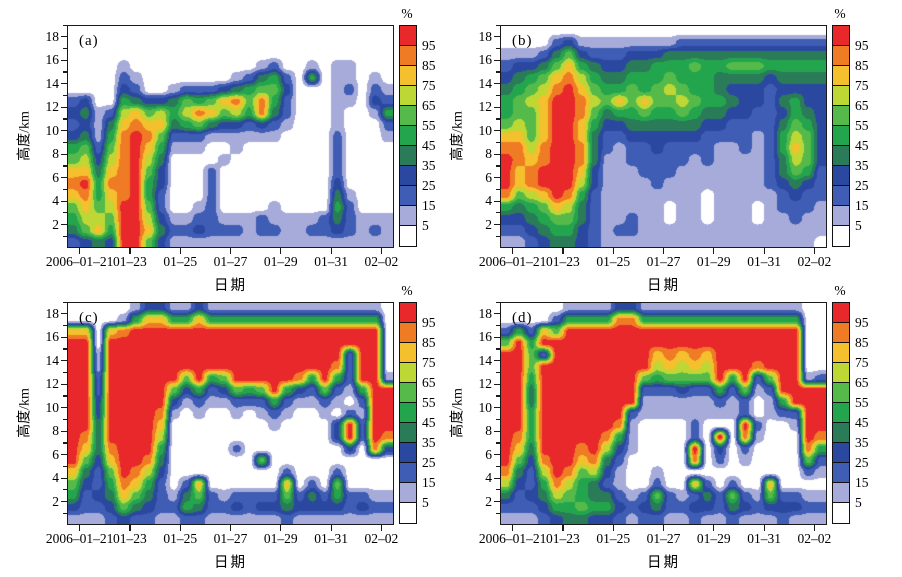 The image size is (902, 577). I want to click on y-tick-label: 6, so click(488, 177).